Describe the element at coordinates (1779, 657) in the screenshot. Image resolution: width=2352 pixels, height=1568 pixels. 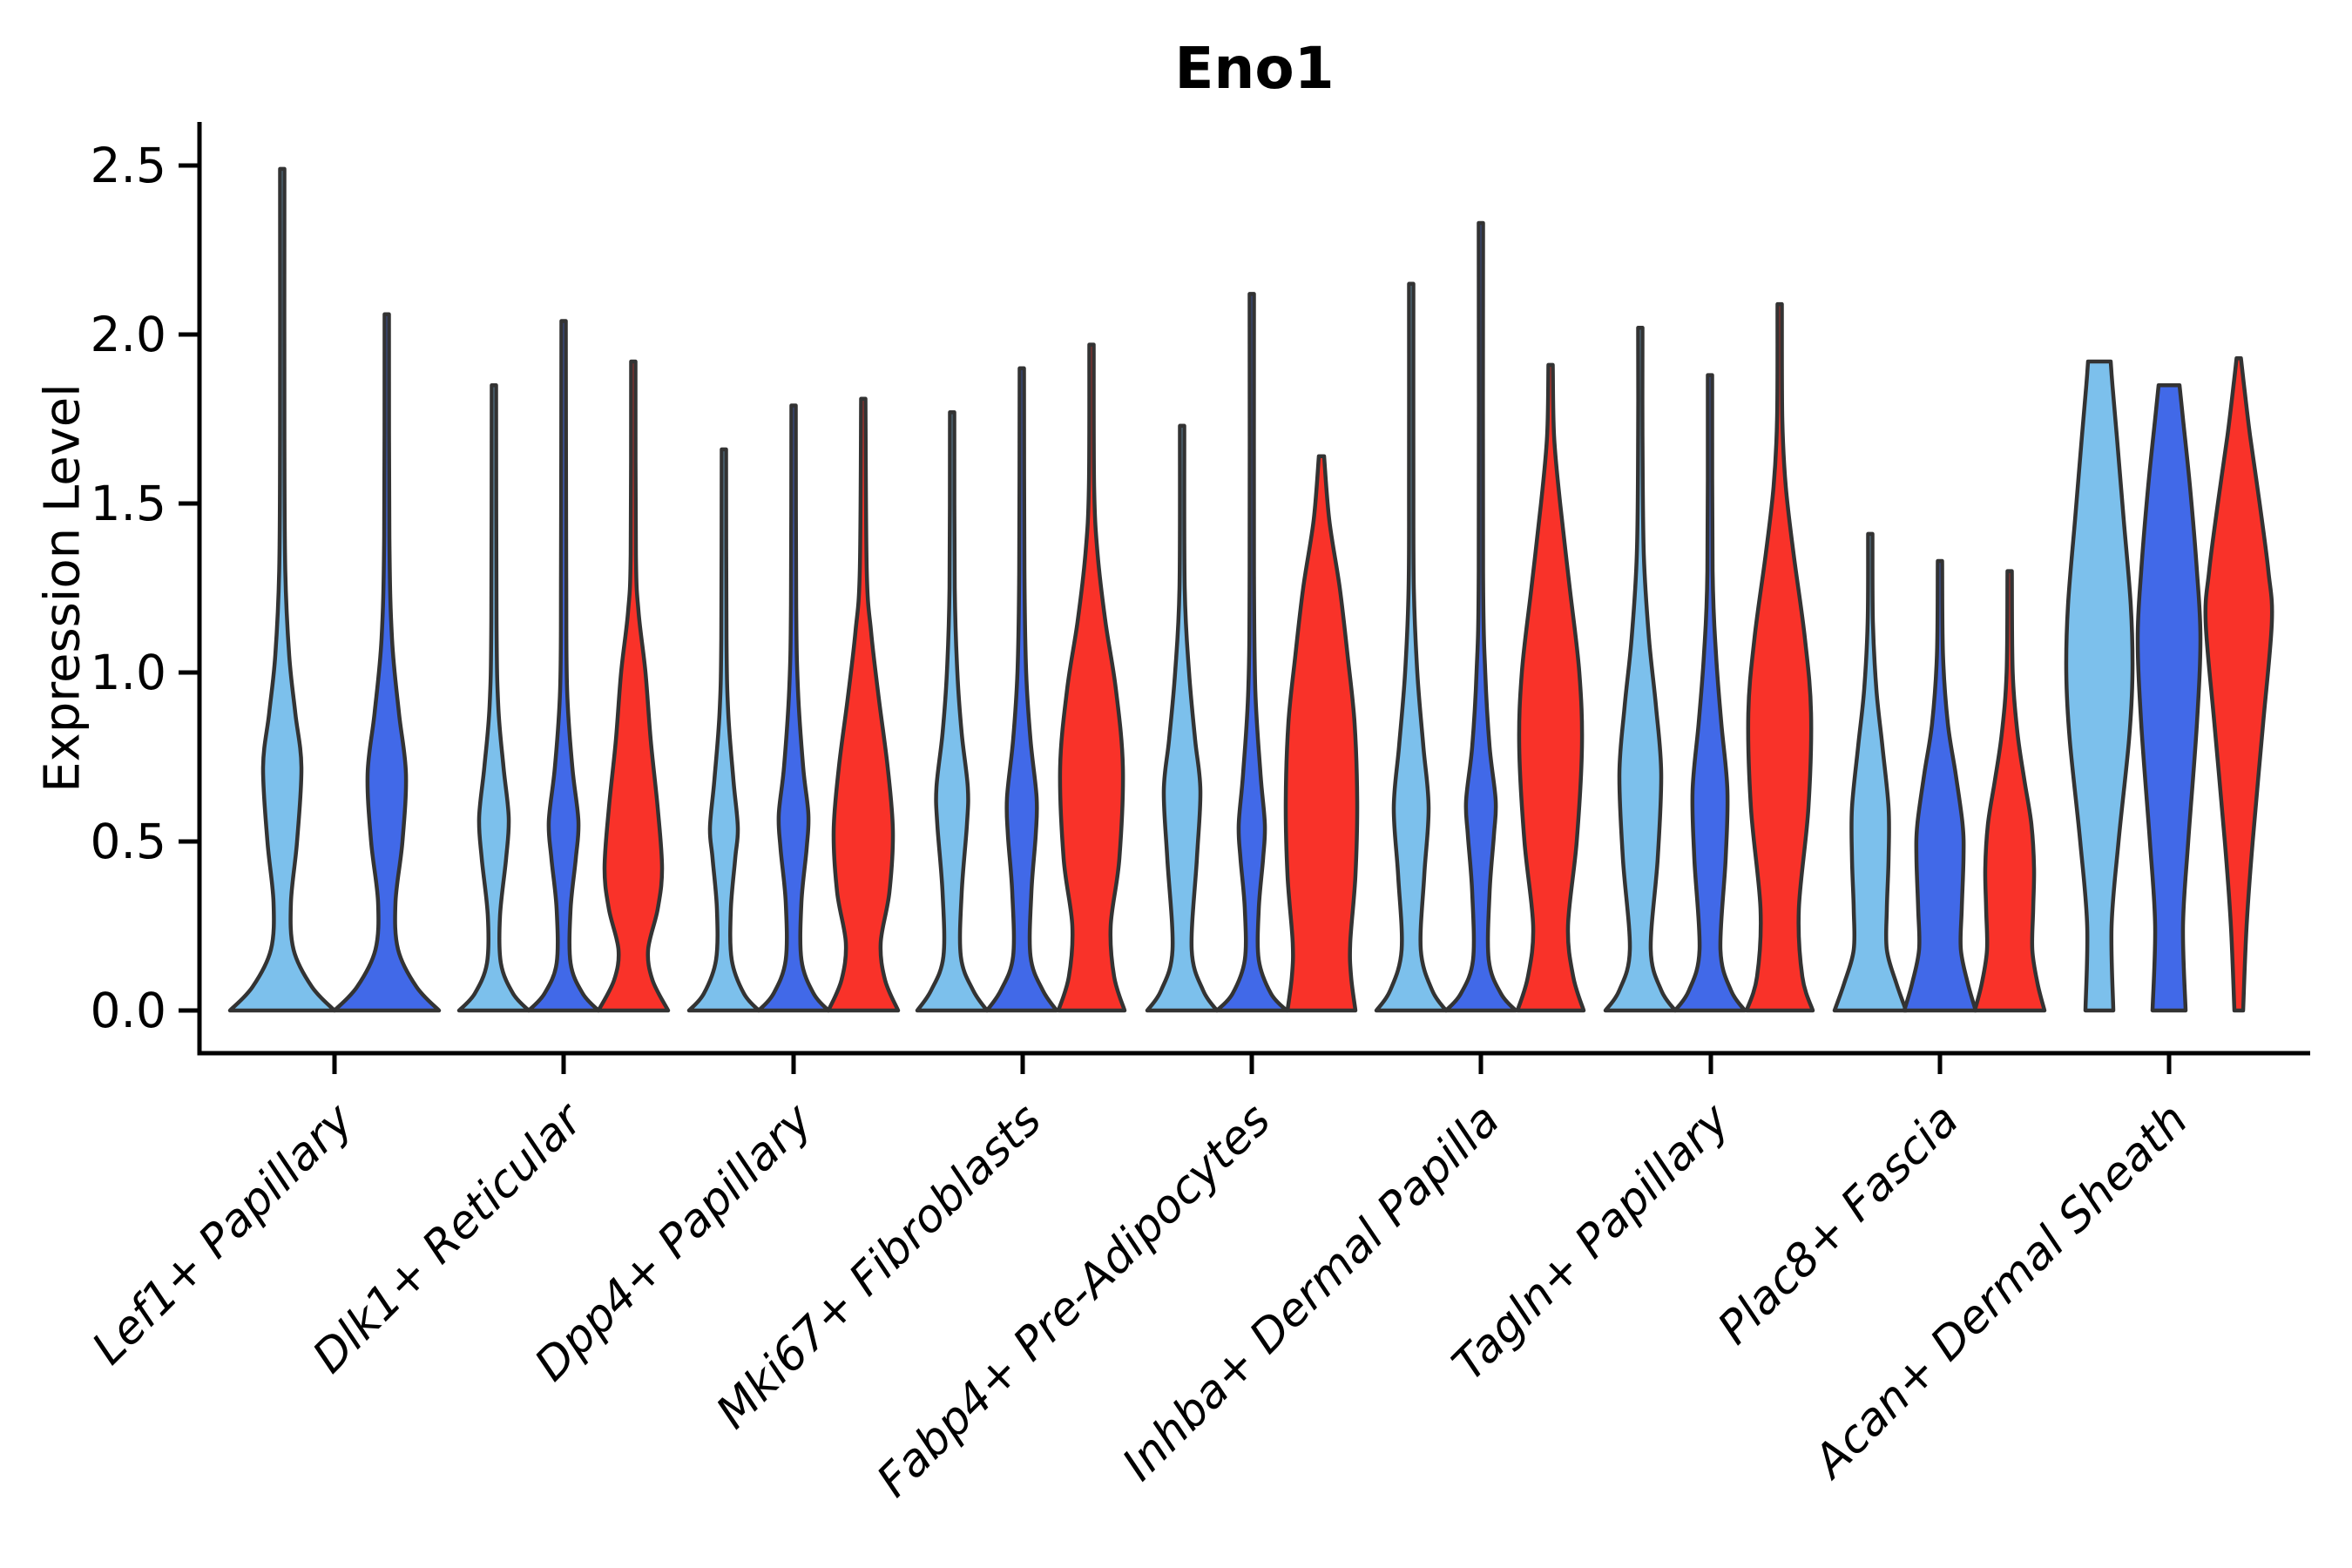
I see `violin-tagln-papillary-red` at that location.